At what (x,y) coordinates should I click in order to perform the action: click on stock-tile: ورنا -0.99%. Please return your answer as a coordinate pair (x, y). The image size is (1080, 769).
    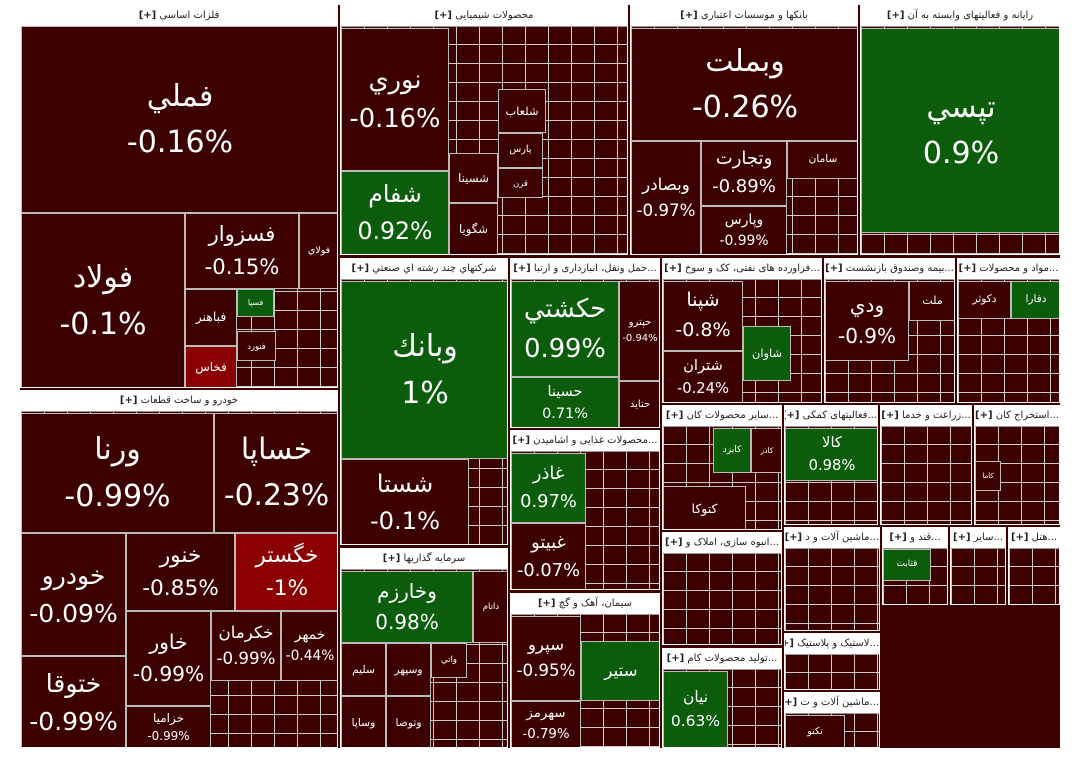
    Looking at the image, I should click on (117, 473).